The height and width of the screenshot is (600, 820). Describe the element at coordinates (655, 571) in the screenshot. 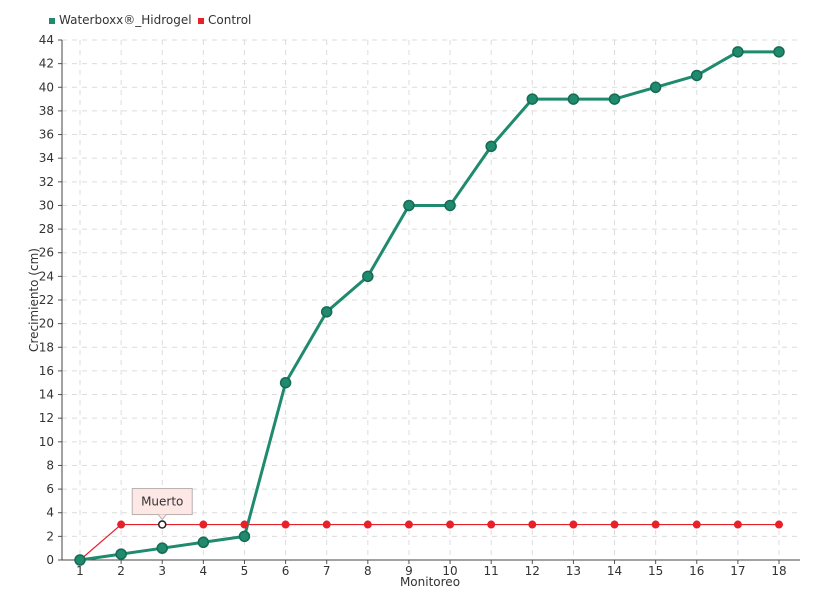

I see `x-tick-label: 15` at that location.